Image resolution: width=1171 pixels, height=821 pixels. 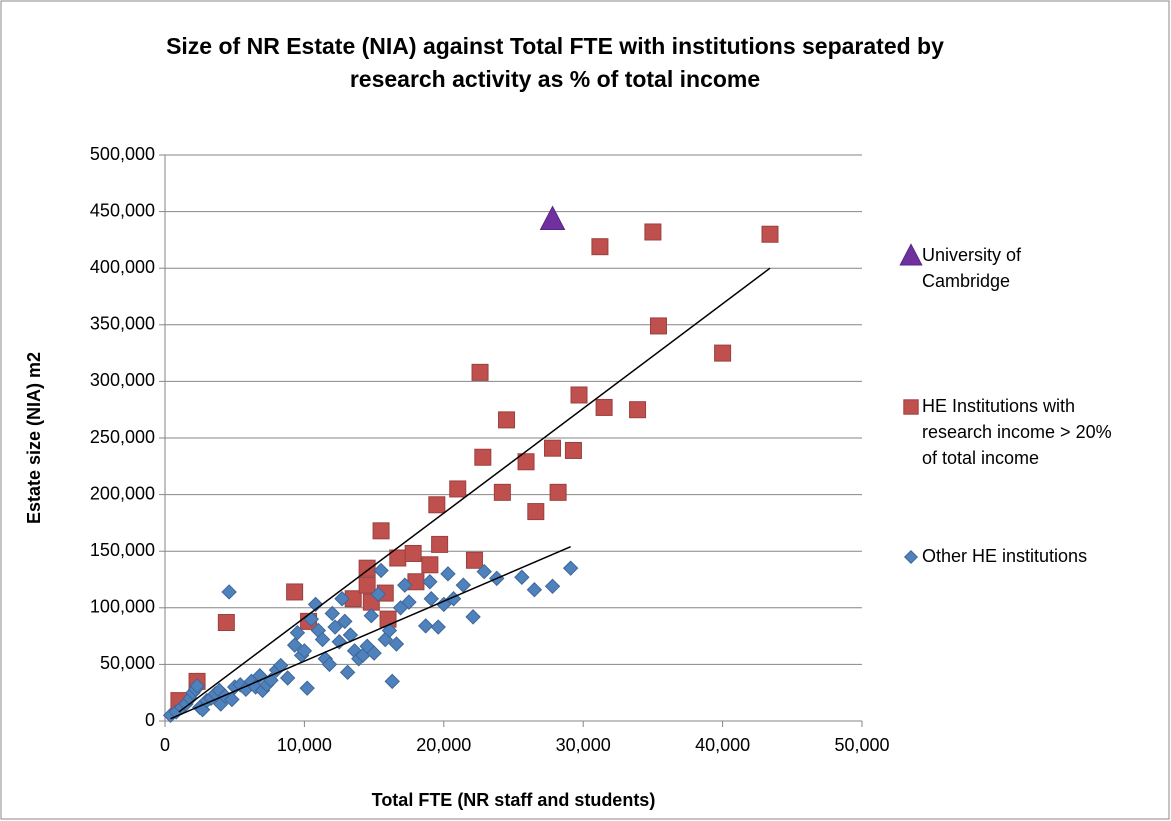 What do you see at coordinates (150, 720) in the screenshot?
I see `y-tick-label: 0` at bounding box center [150, 720].